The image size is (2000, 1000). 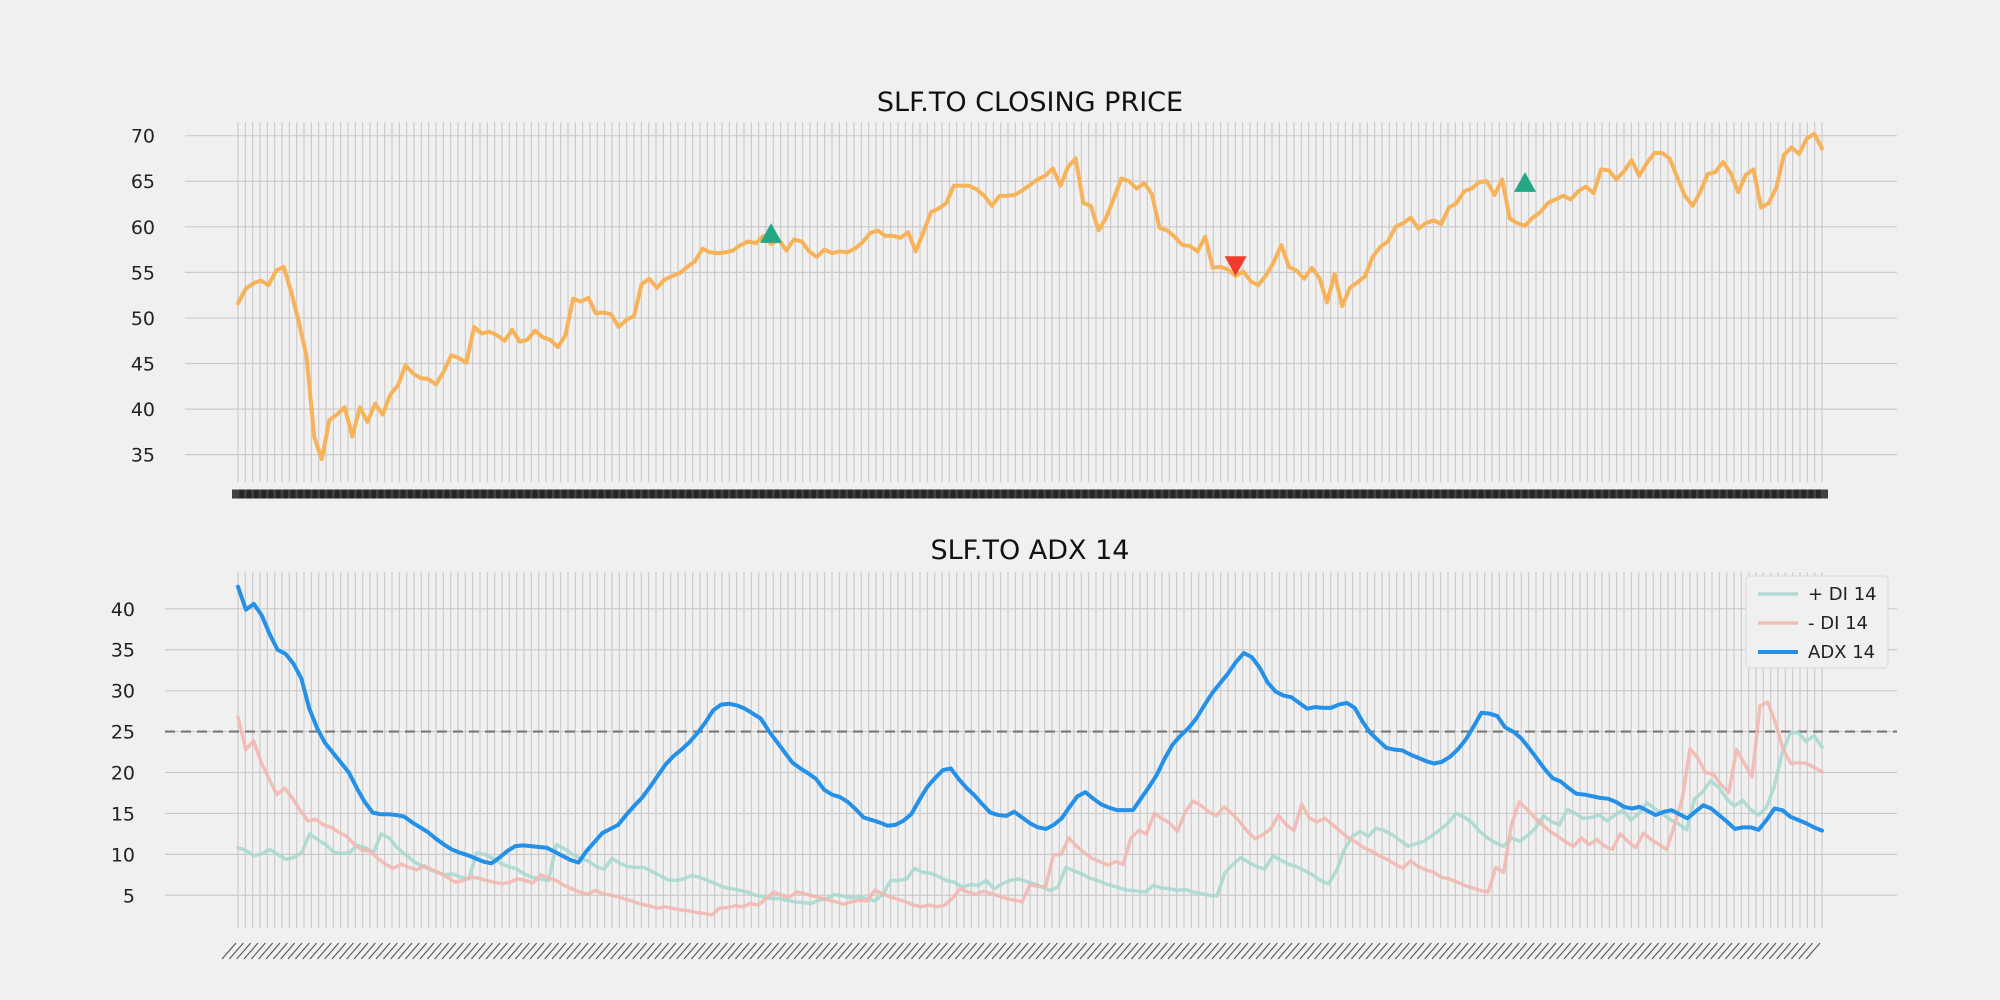 What do you see at coordinates (123, 610) in the screenshot?
I see `adx-y-tick-label: 40` at bounding box center [123, 610].